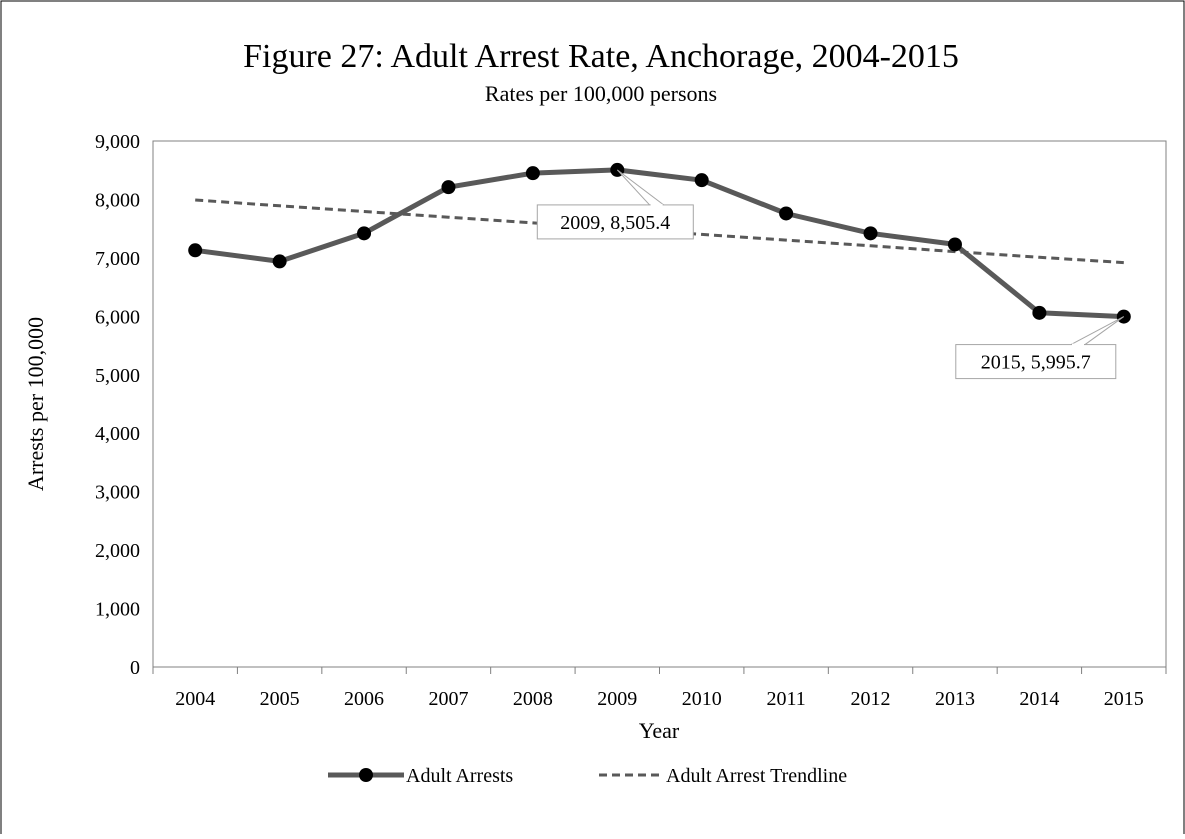 This screenshot has height=839, width=1185. Describe the element at coordinates (364, 233) in the screenshot. I see `data-point-2006` at that location.